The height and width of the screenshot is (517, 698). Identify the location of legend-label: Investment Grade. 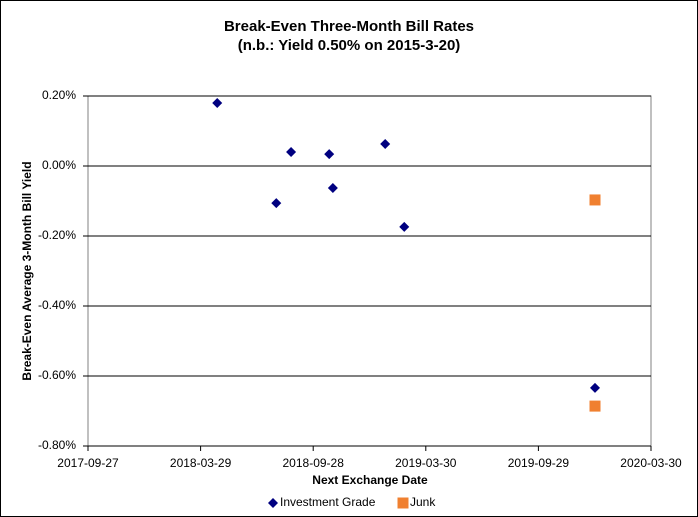
(328, 502).